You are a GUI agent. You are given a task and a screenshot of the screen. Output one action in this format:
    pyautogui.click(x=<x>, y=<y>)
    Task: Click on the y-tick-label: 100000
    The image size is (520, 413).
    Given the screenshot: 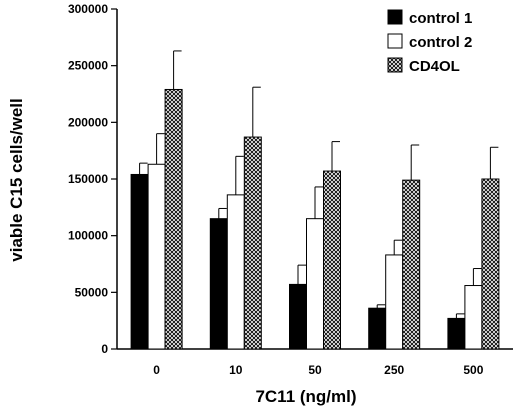 What is the action you would take?
    pyautogui.click(x=88, y=236)
    